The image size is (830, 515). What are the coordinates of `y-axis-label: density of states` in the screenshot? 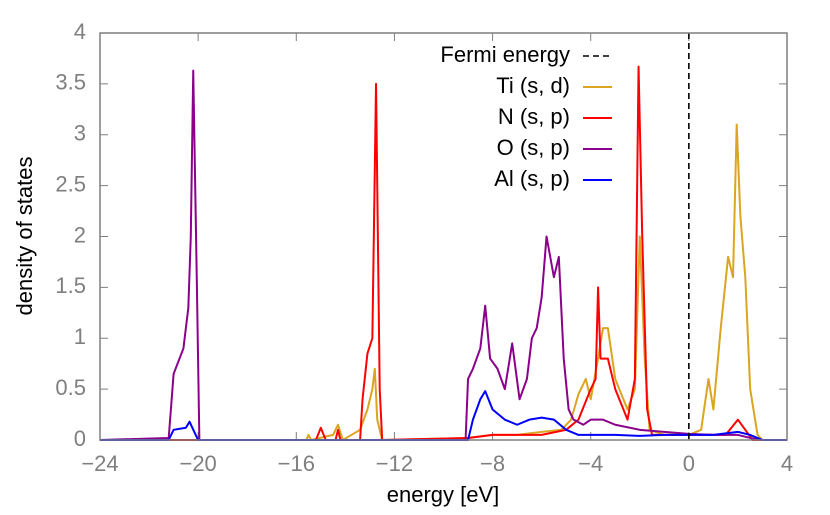 It's located at (24, 236).